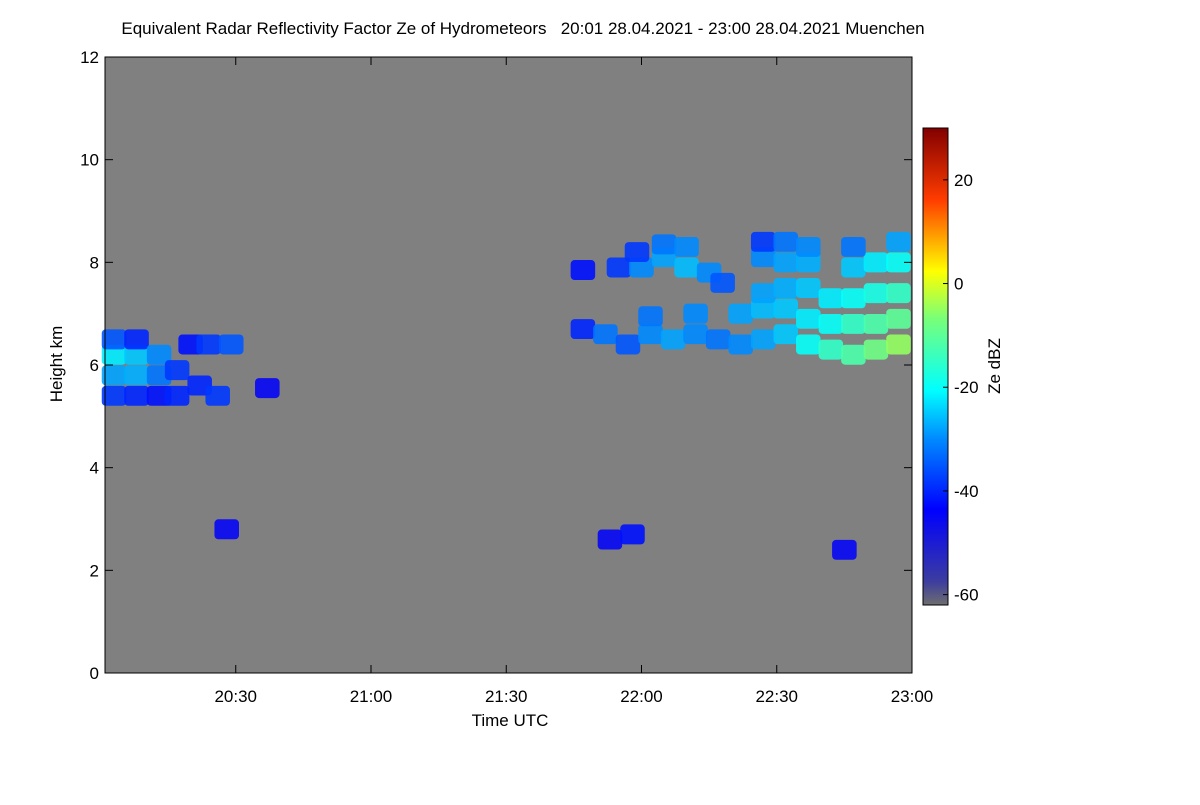 The image size is (1200, 805). I want to click on colorbar-tick-label: -20, so click(966, 387).